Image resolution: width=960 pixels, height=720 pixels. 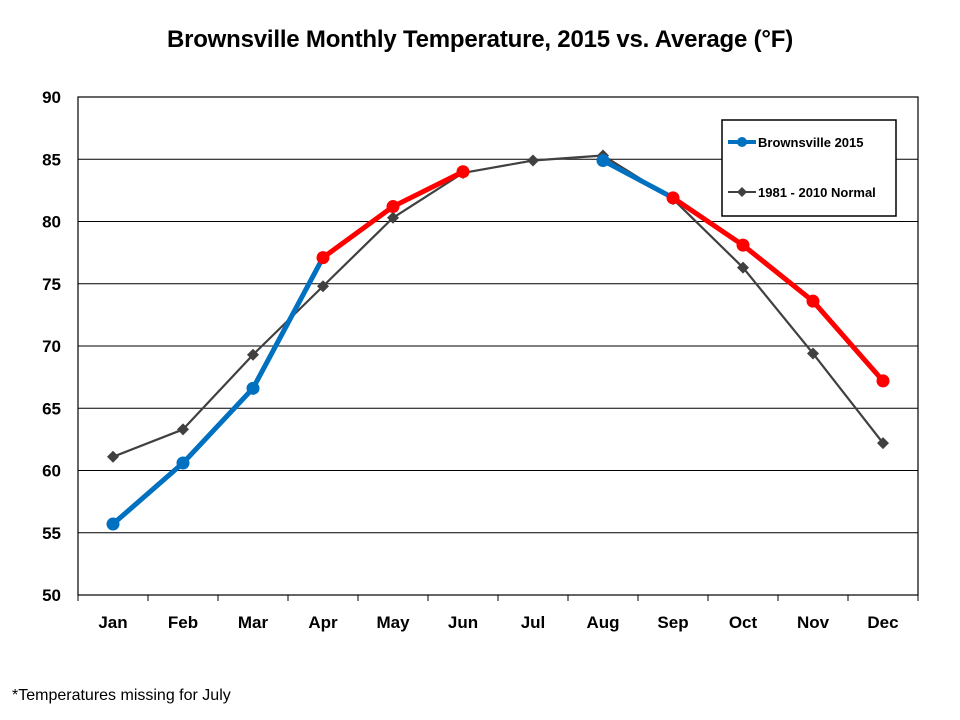 I want to click on y-tick-label: 70, so click(x=51, y=346).